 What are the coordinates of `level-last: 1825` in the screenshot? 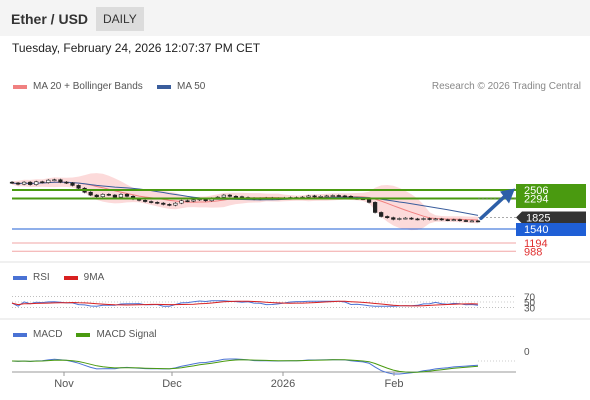 It's located at (532, 217).